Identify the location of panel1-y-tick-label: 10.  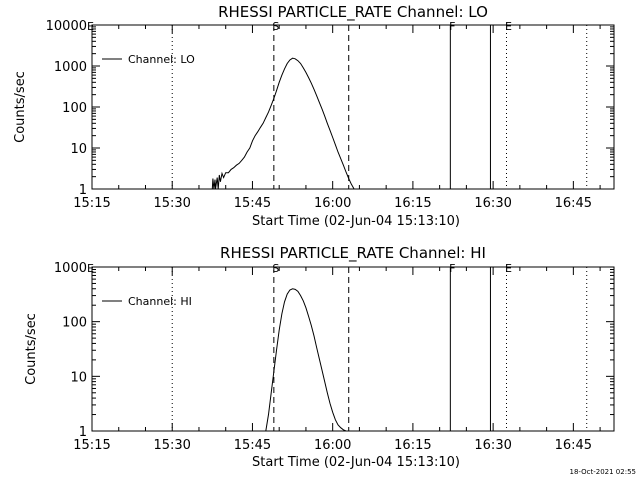
(78, 149).